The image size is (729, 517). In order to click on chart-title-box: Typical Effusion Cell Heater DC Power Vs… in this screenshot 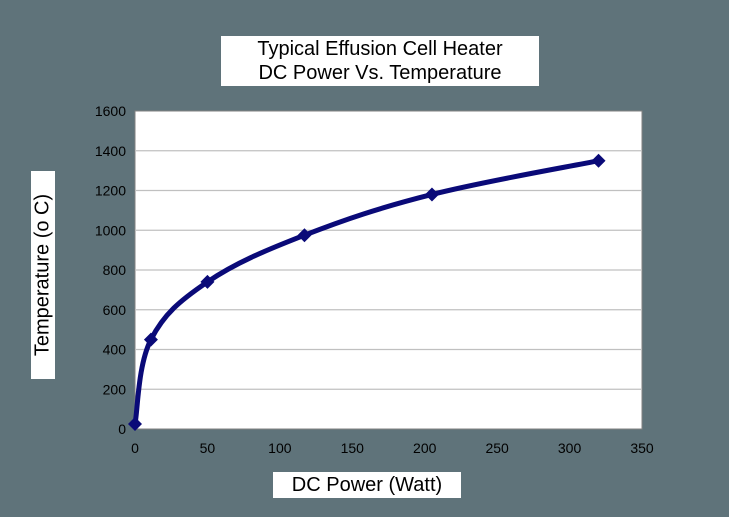, I will do `click(380, 61)`.